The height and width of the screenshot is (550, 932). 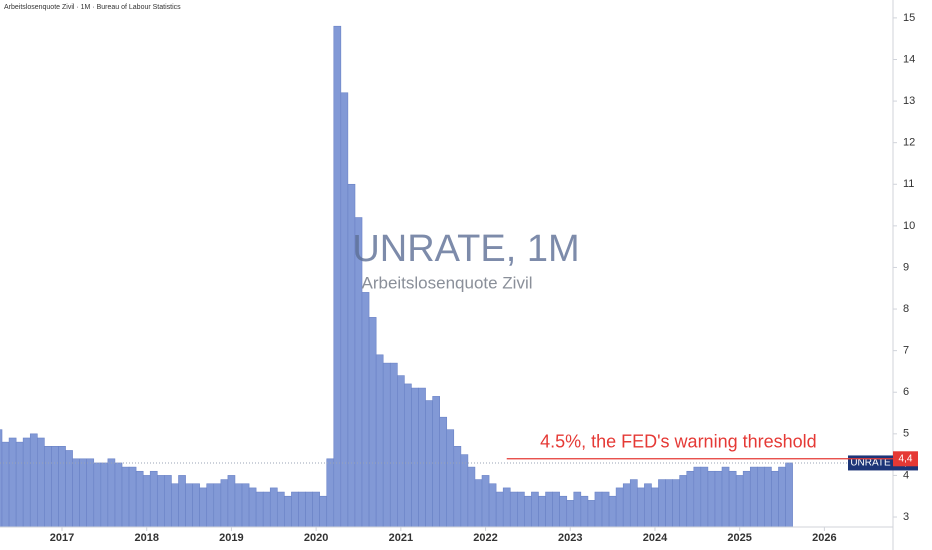 I want to click on y-tick-label: 7, so click(x=906, y=351).